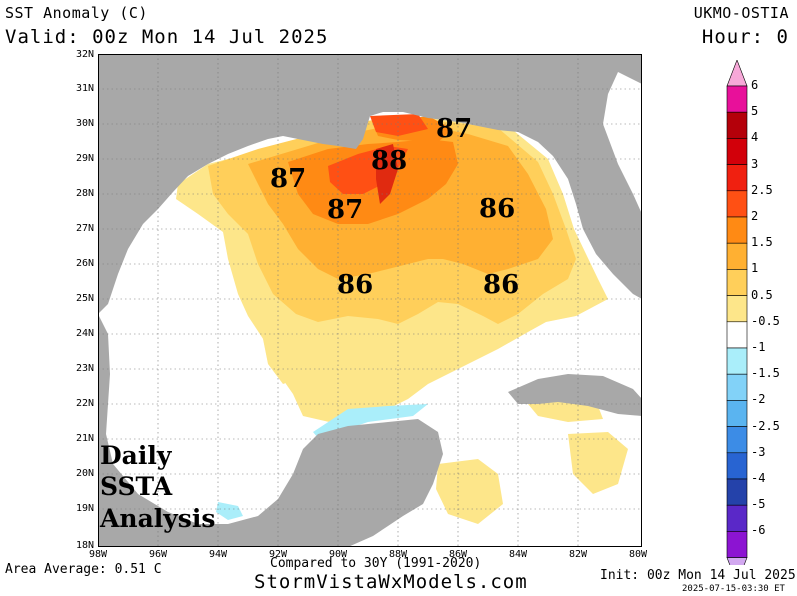 This screenshot has width=797, height=596. Describe the element at coordinates (218, 554) in the screenshot. I see `lon-tick-label: 94W` at that location.